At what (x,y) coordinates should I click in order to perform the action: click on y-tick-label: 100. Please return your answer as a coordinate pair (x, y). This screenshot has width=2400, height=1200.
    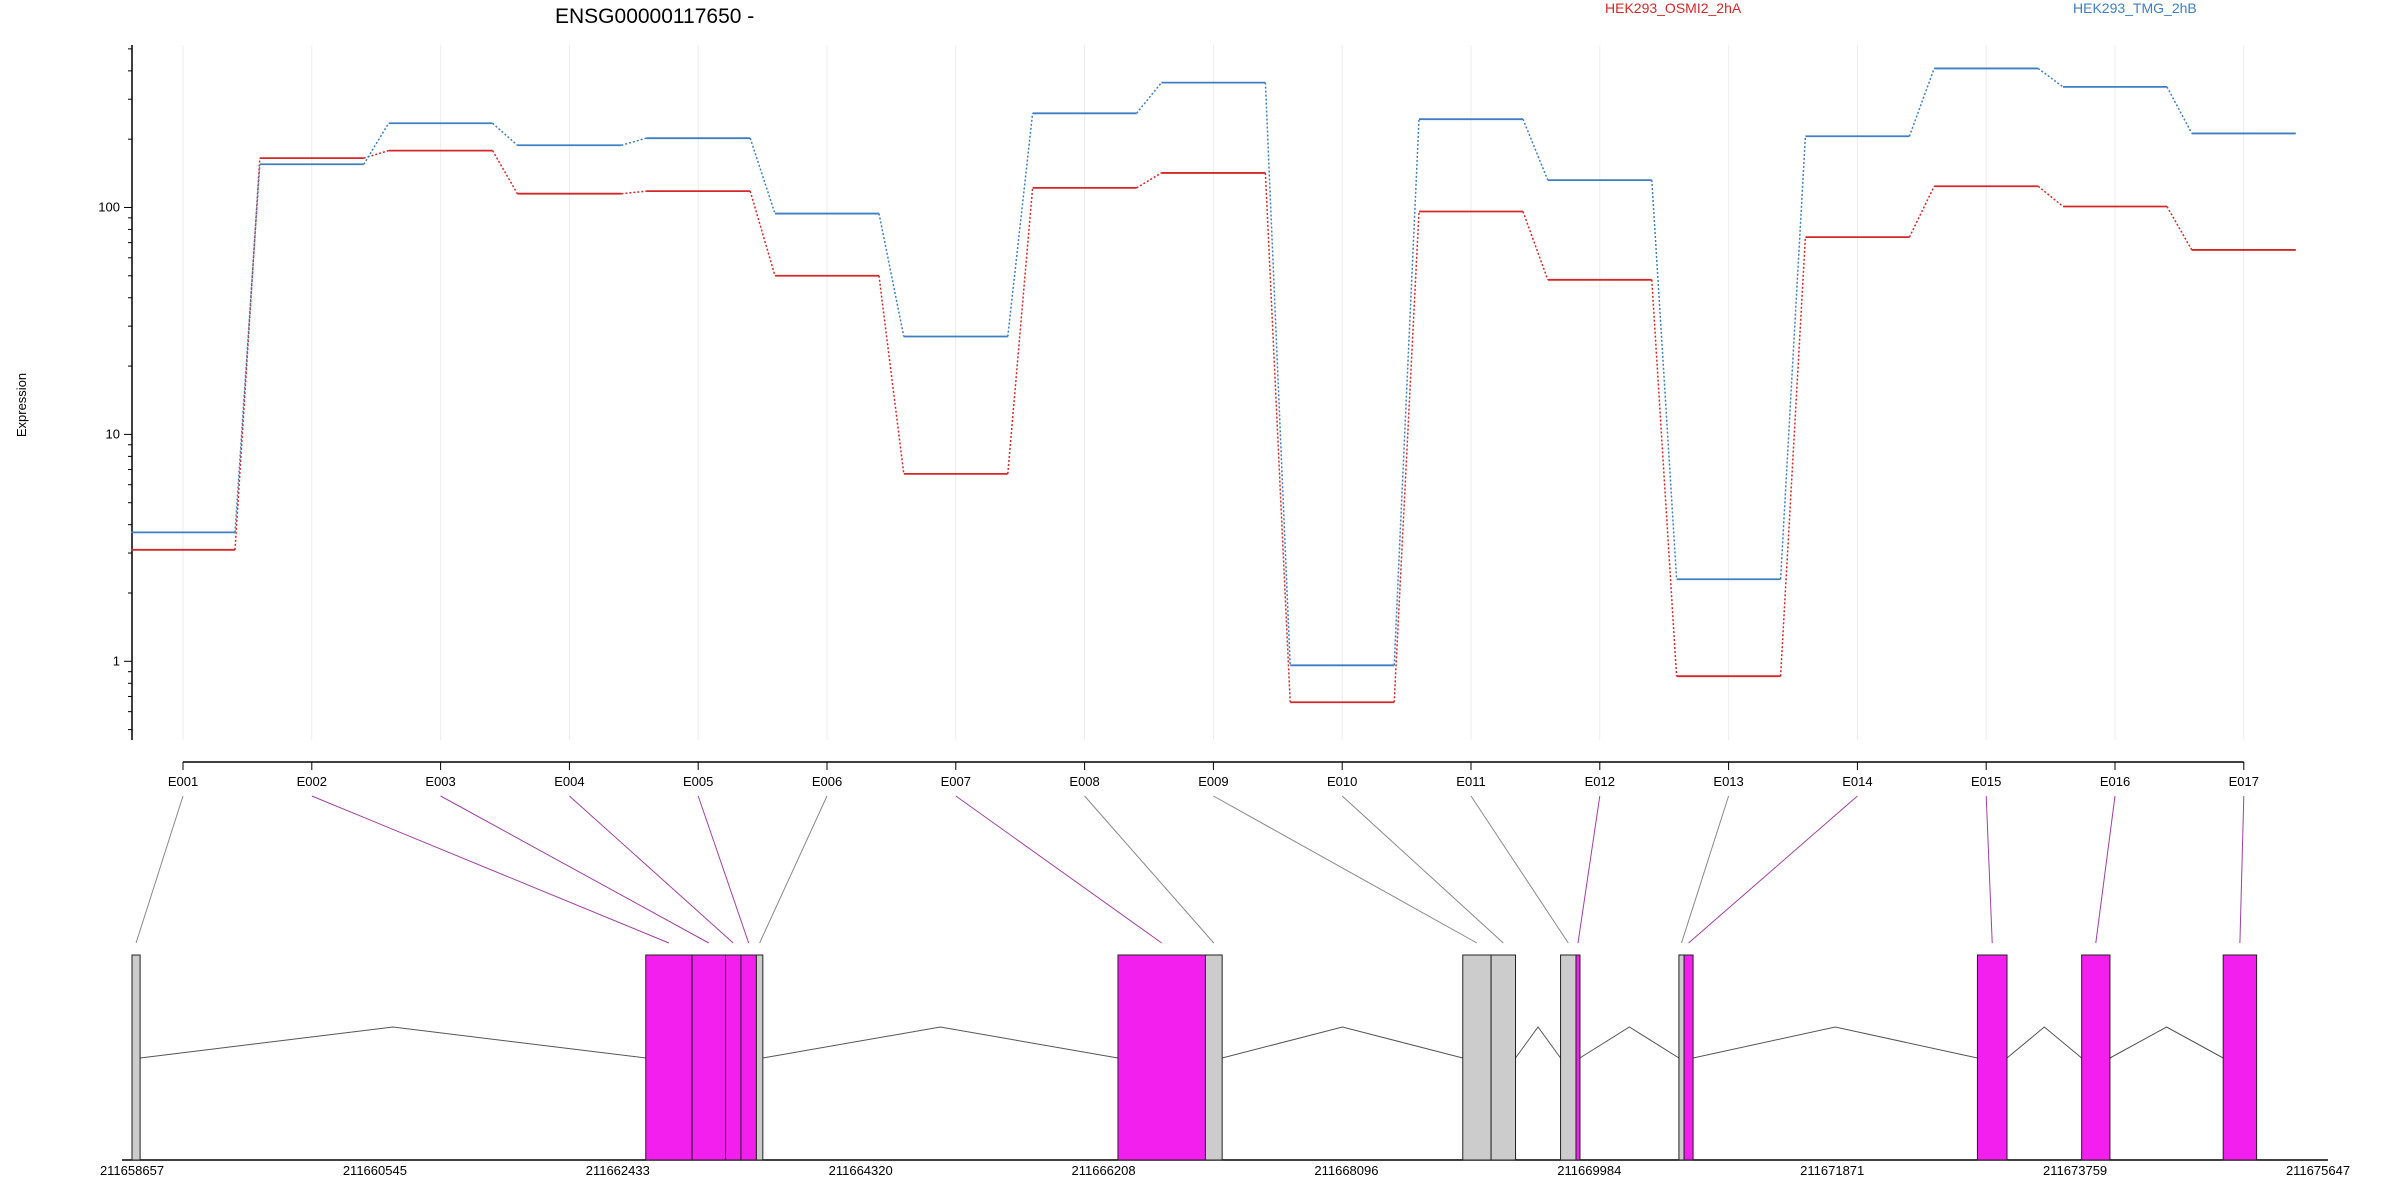
    Looking at the image, I should click on (109, 206).